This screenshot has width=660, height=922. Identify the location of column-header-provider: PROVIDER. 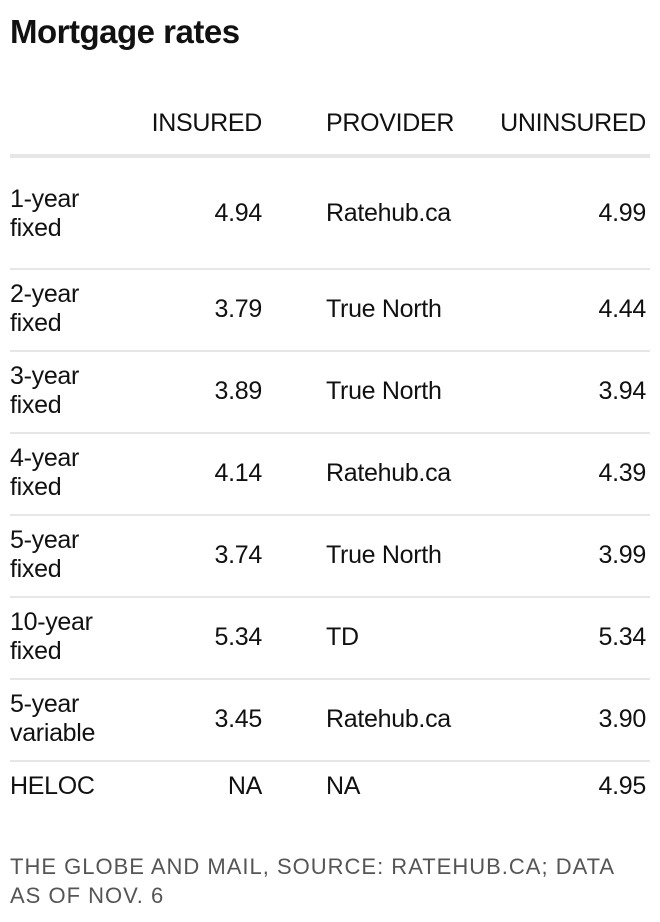
(390, 123).